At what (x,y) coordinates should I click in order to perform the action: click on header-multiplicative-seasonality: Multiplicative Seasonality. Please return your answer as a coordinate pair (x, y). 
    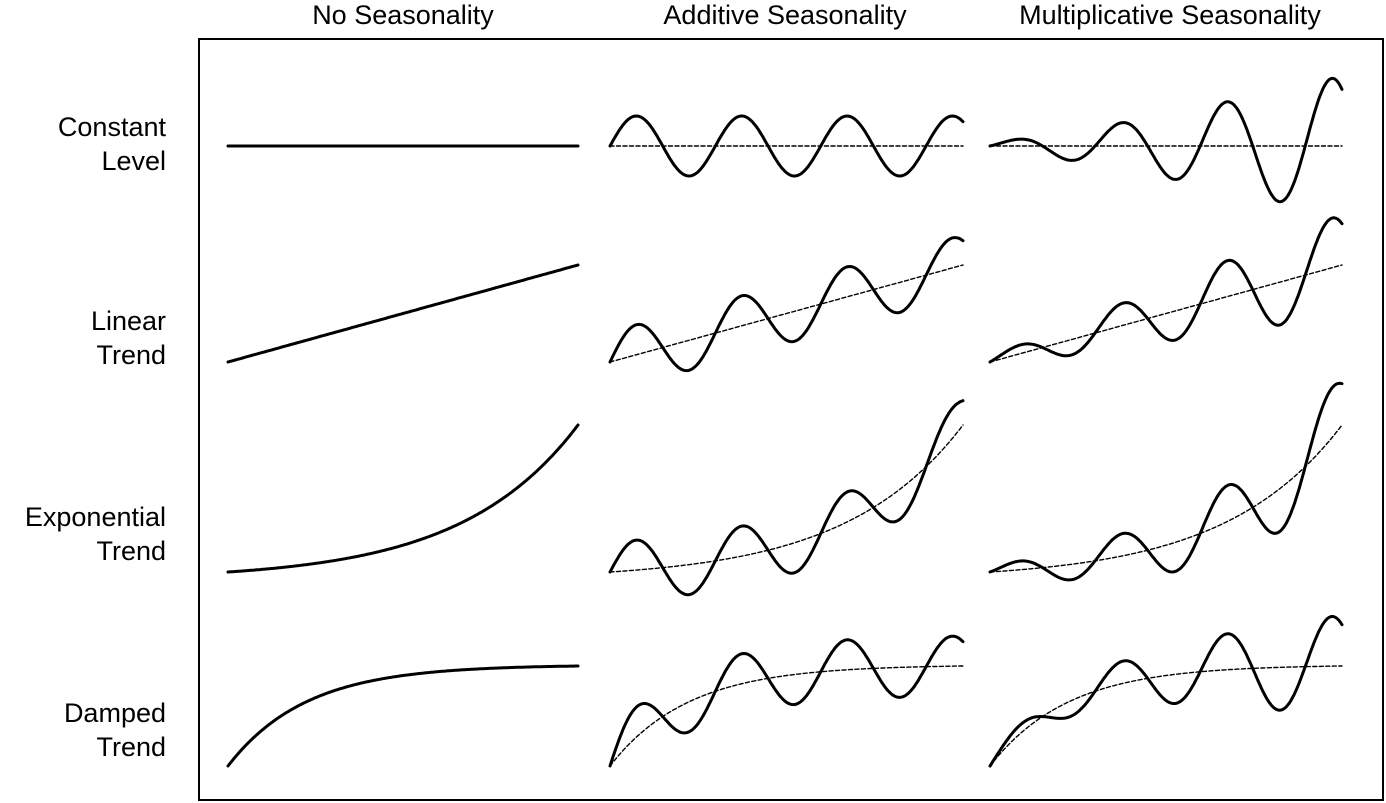
    Looking at the image, I should click on (1170, 15).